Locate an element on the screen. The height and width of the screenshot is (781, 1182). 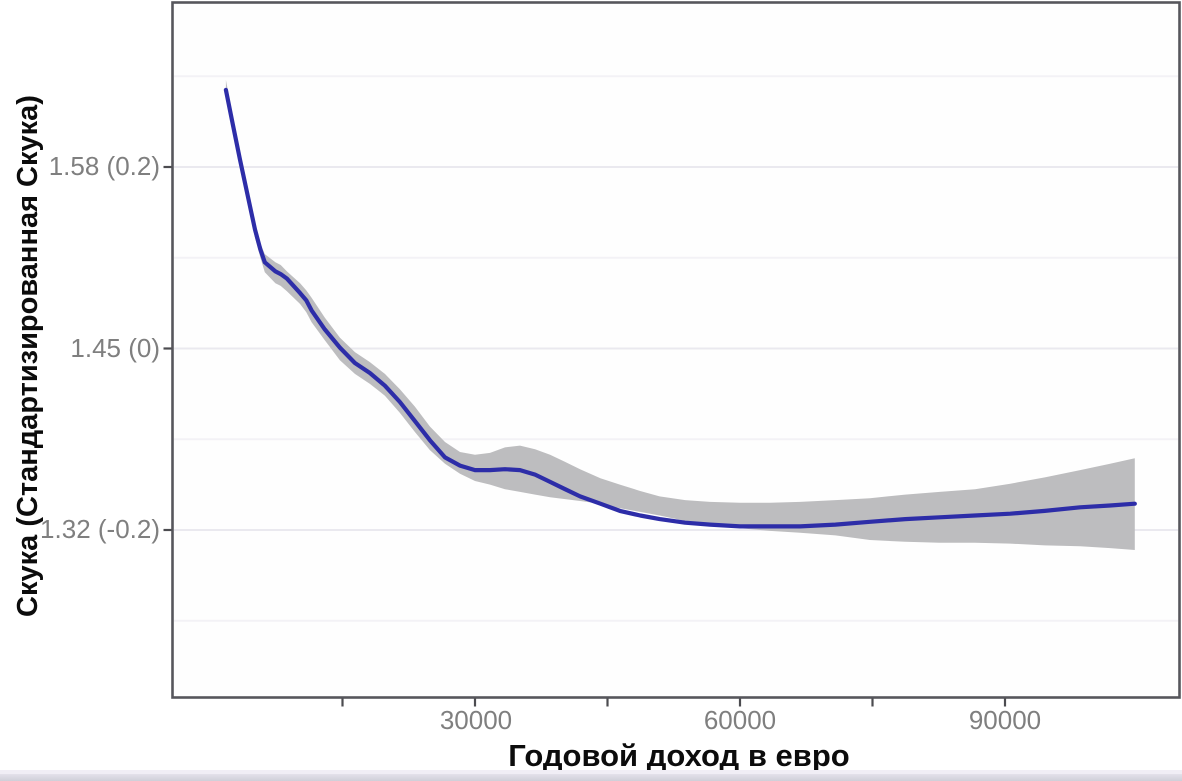
y-tick-label-middle: 1.45 (0) is located at coordinates (115, 348).